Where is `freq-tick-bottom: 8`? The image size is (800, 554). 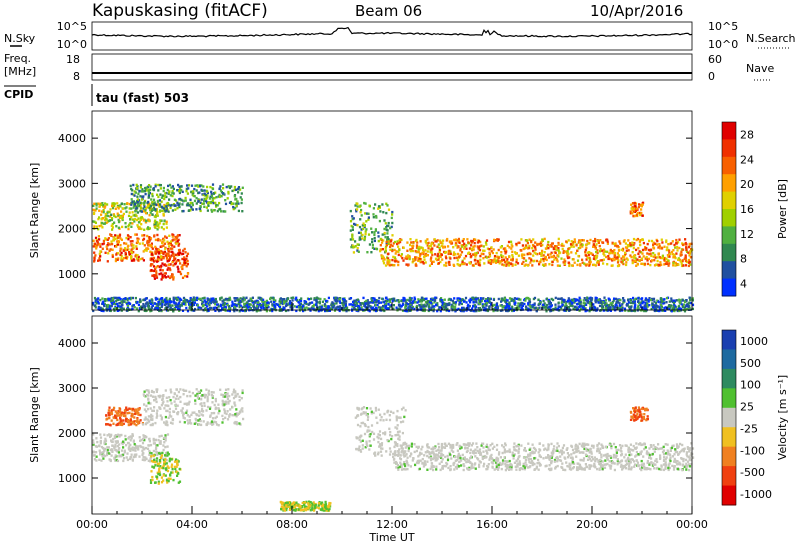
freq-tick-bottom: 8 is located at coordinates (76, 76).